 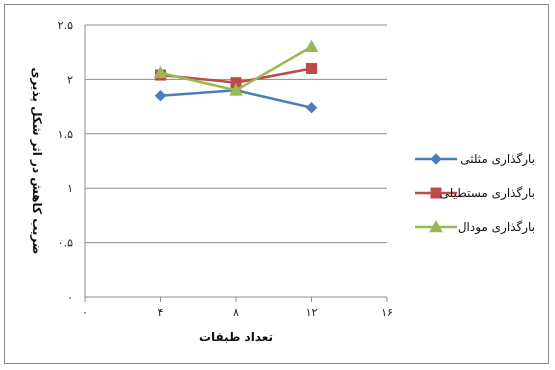 What do you see at coordinates (312, 312) in the screenshot?
I see `x-tick-label: ۱۲` at bounding box center [312, 312].